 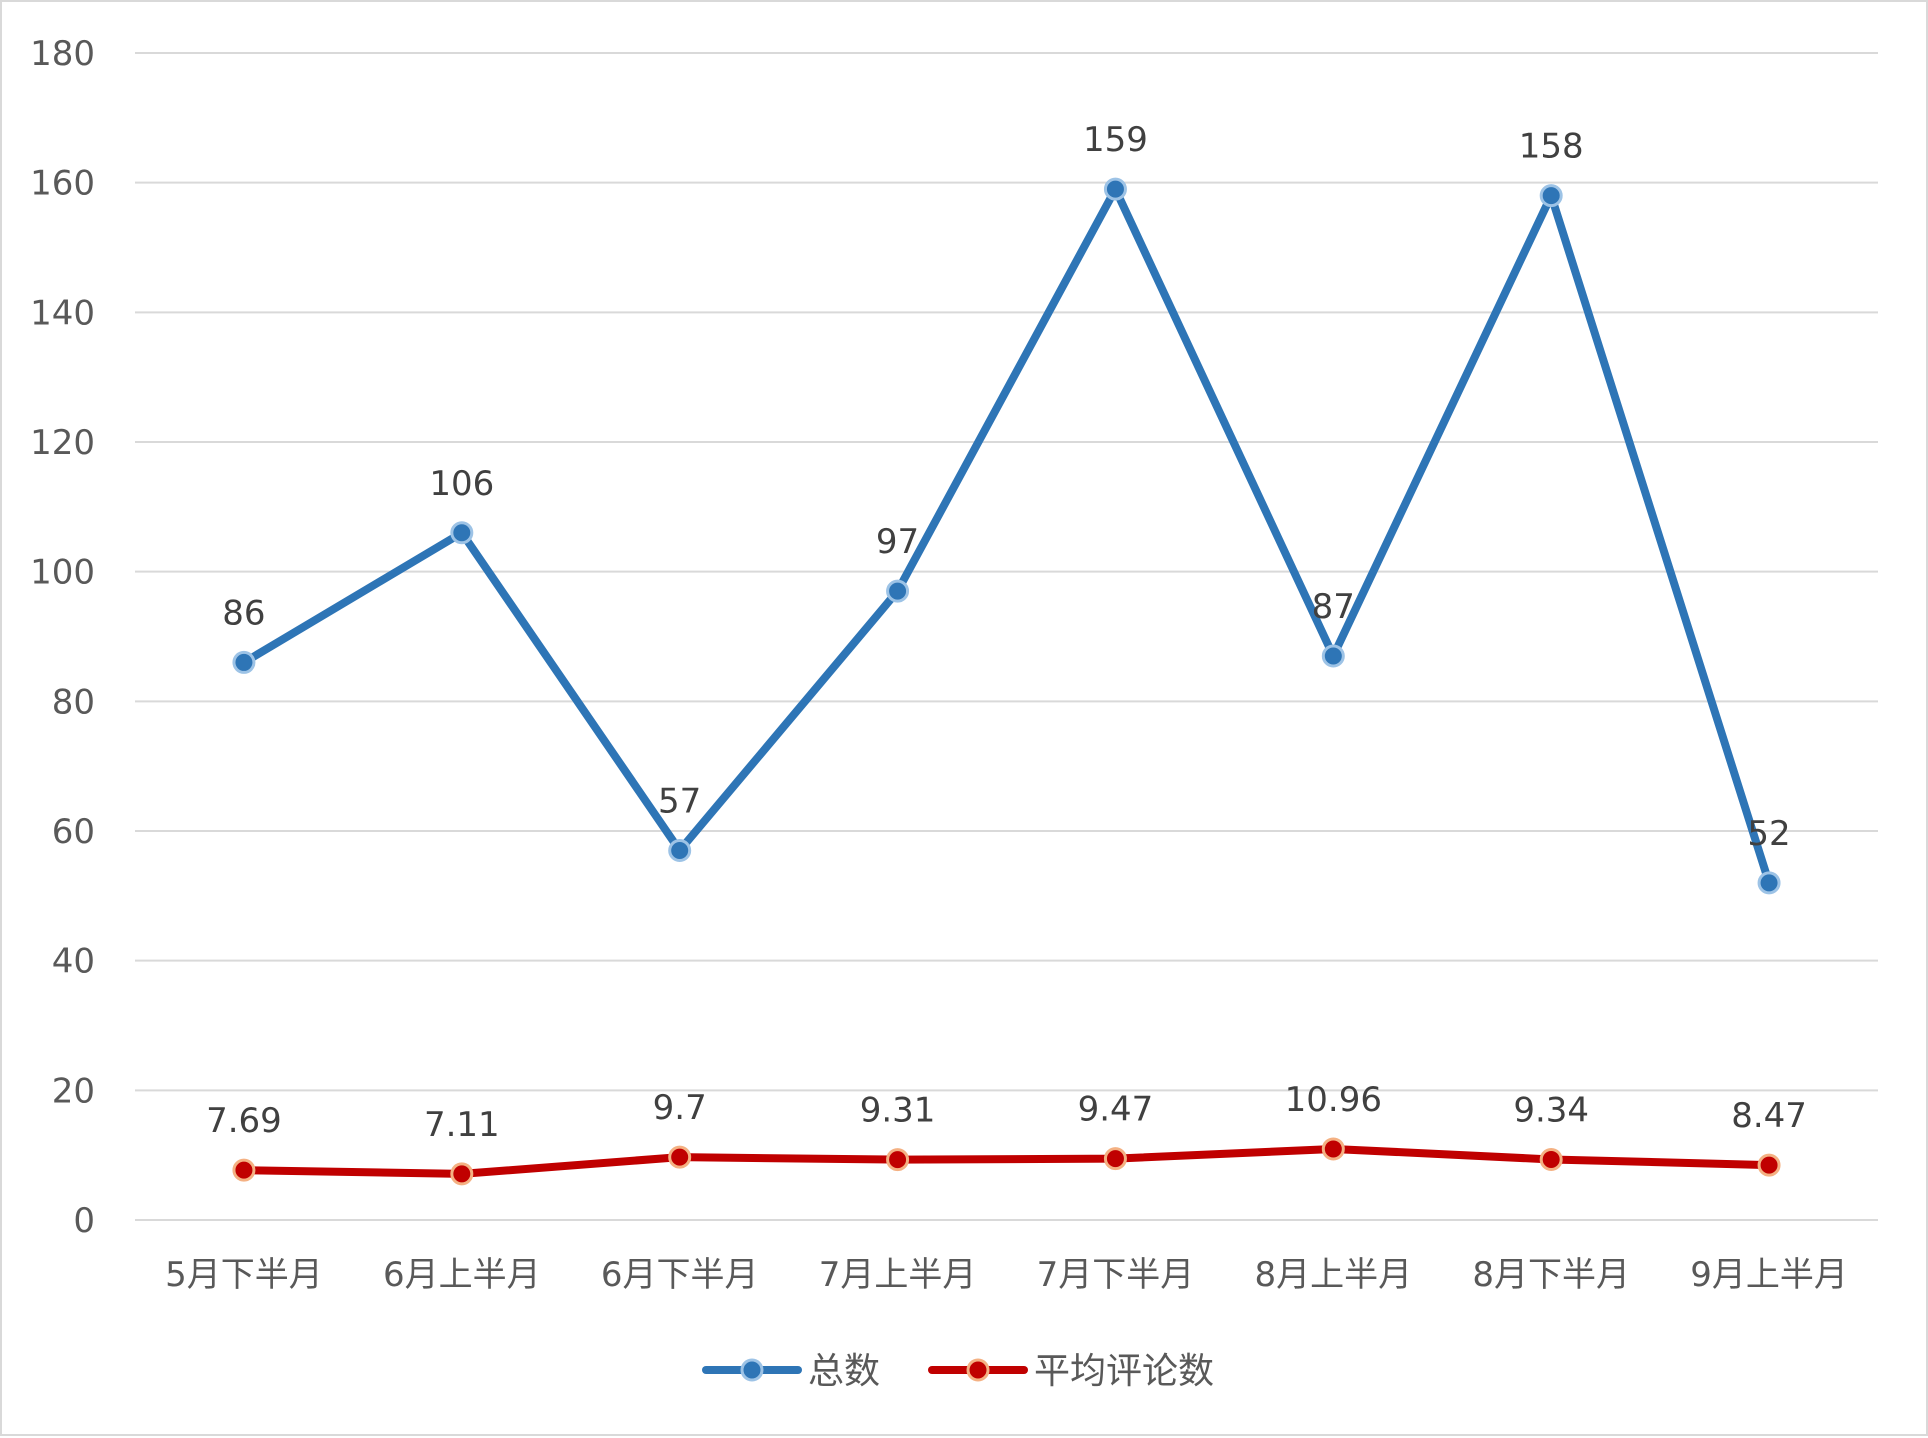 I want to click on y-tick-label: 140, so click(x=62, y=313).